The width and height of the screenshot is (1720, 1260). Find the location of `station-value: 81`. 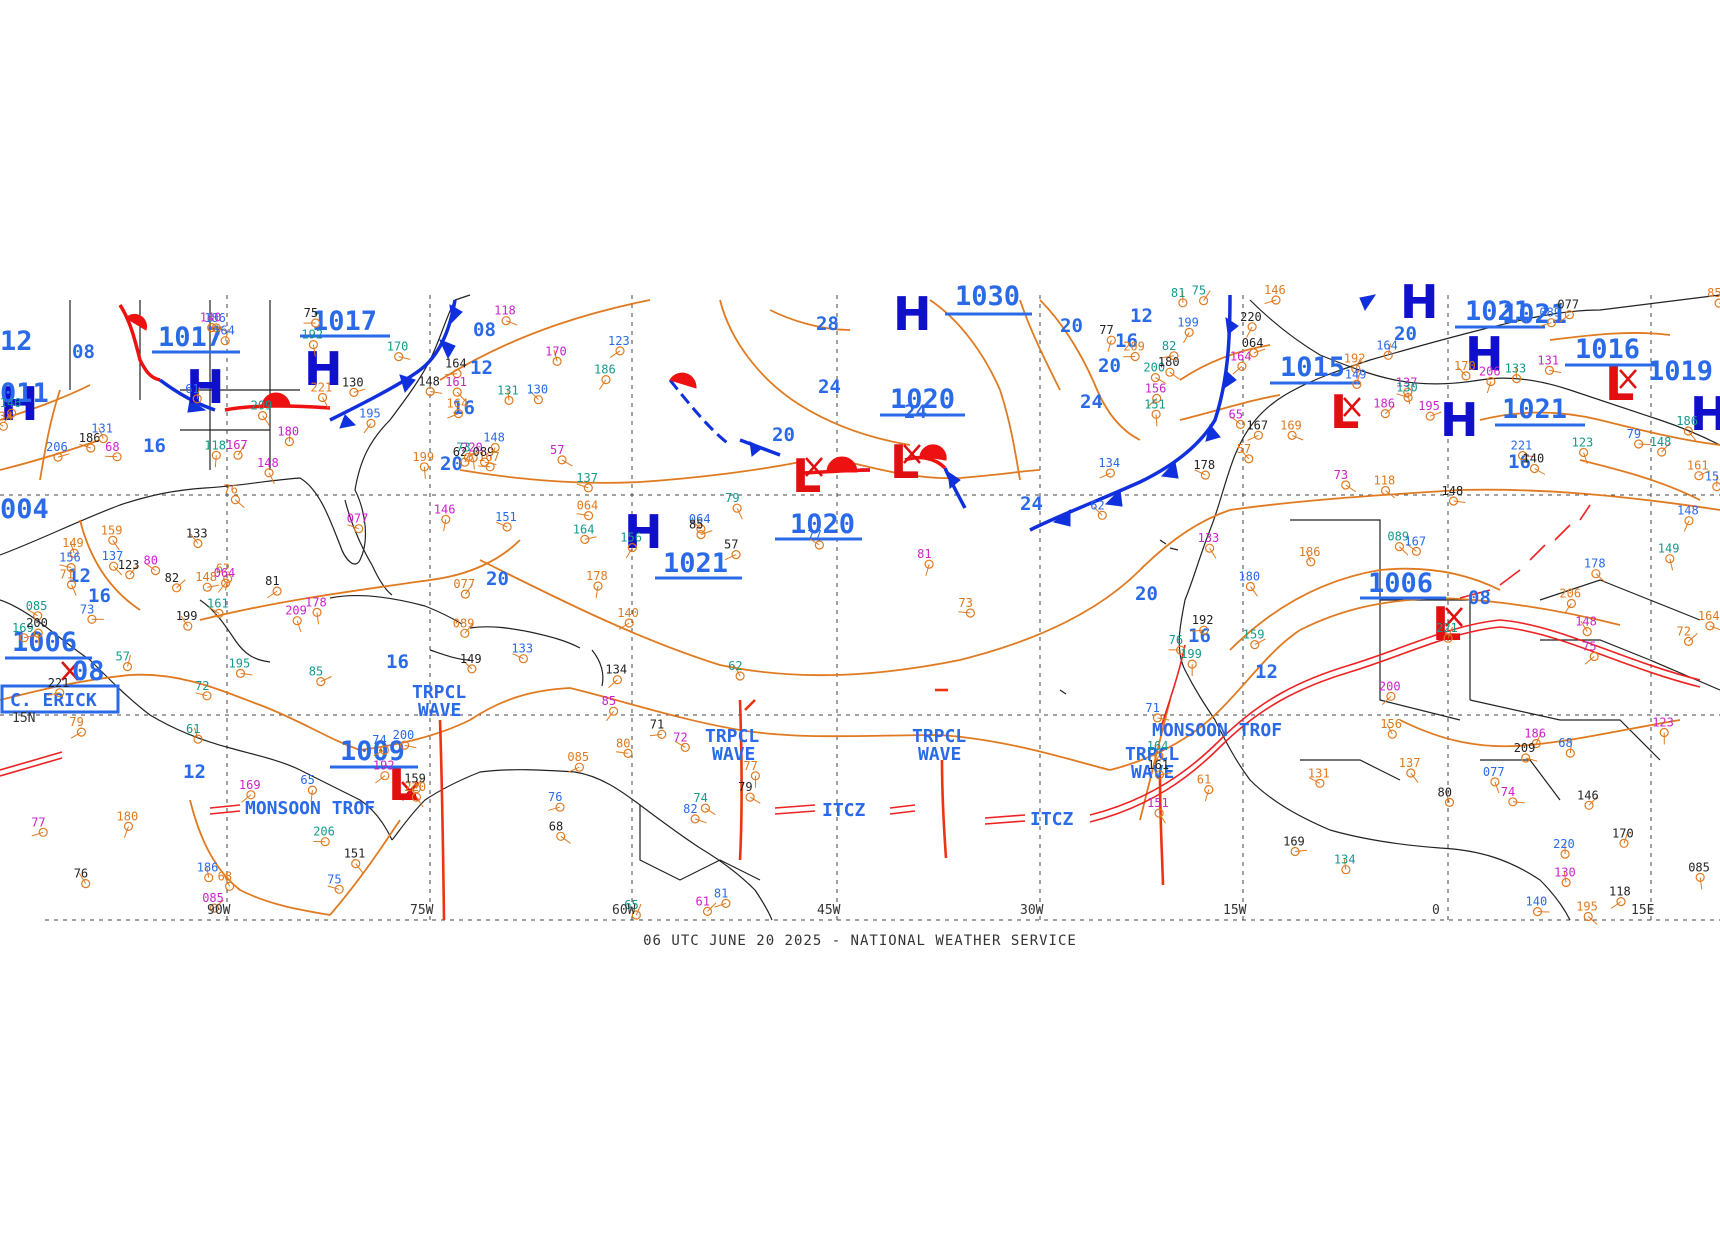

station-value: 81 is located at coordinates (721, 893).